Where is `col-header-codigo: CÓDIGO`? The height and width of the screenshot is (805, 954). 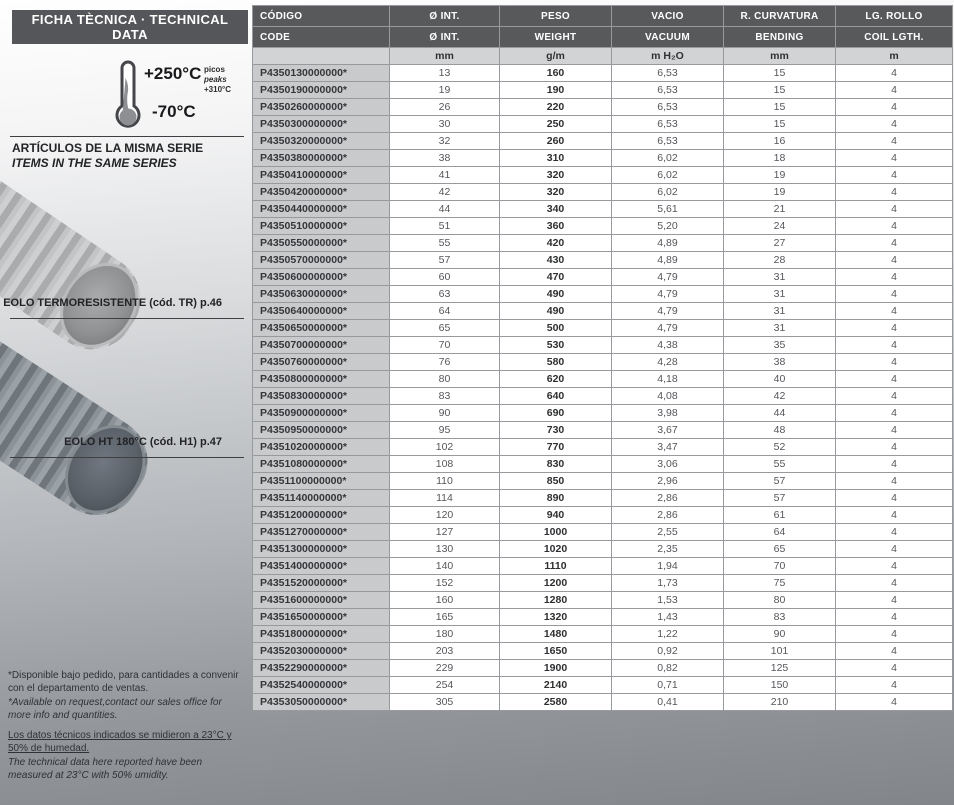 col-header-codigo: CÓDIGO is located at coordinates (321, 16).